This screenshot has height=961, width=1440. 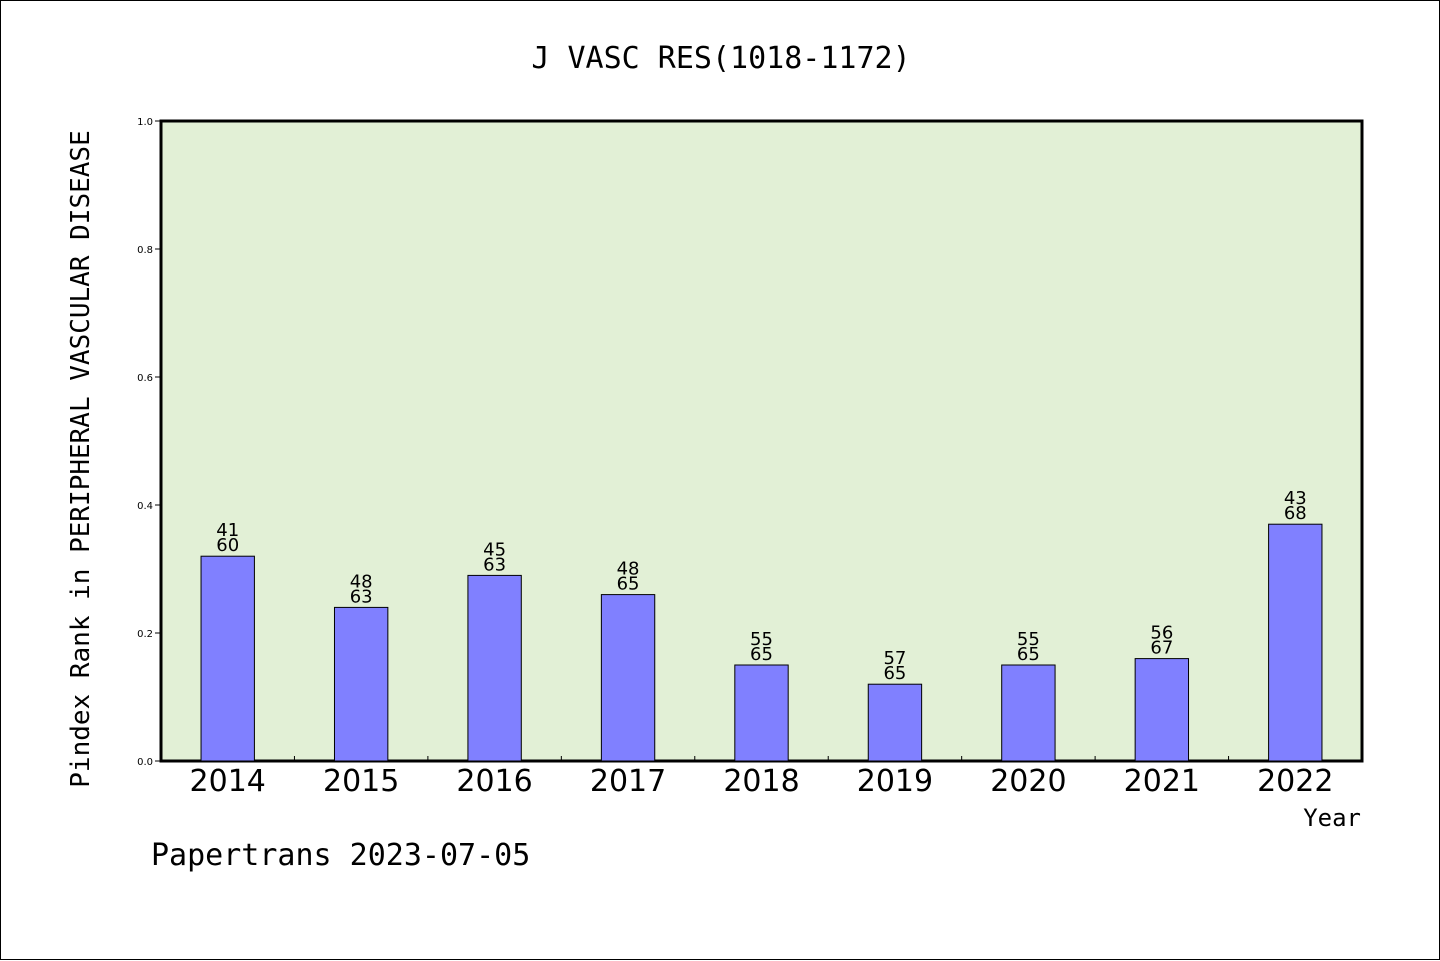 What do you see at coordinates (1162, 710) in the screenshot?
I see `bar-2021` at bounding box center [1162, 710].